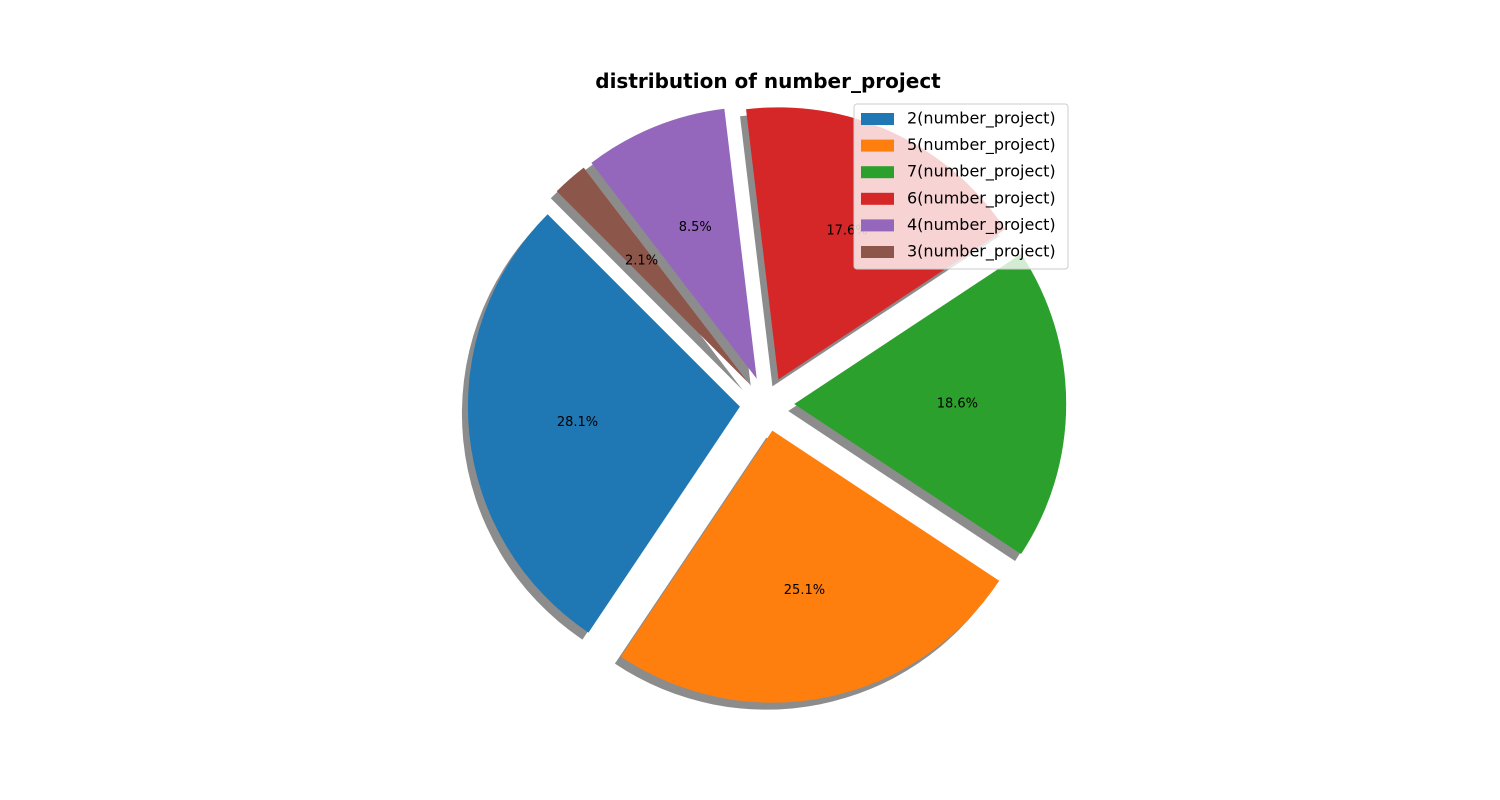 This screenshot has width=1500, height=800. Describe the element at coordinates (641, 260) in the screenshot. I see `percent-label-3-number-project: 2.1%` at that location.